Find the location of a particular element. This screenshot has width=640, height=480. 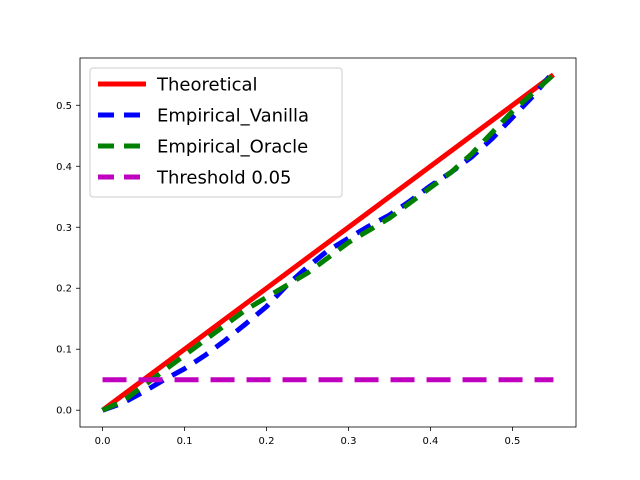

x-tick-label: 0.0 is located at coordinates (103, 441).